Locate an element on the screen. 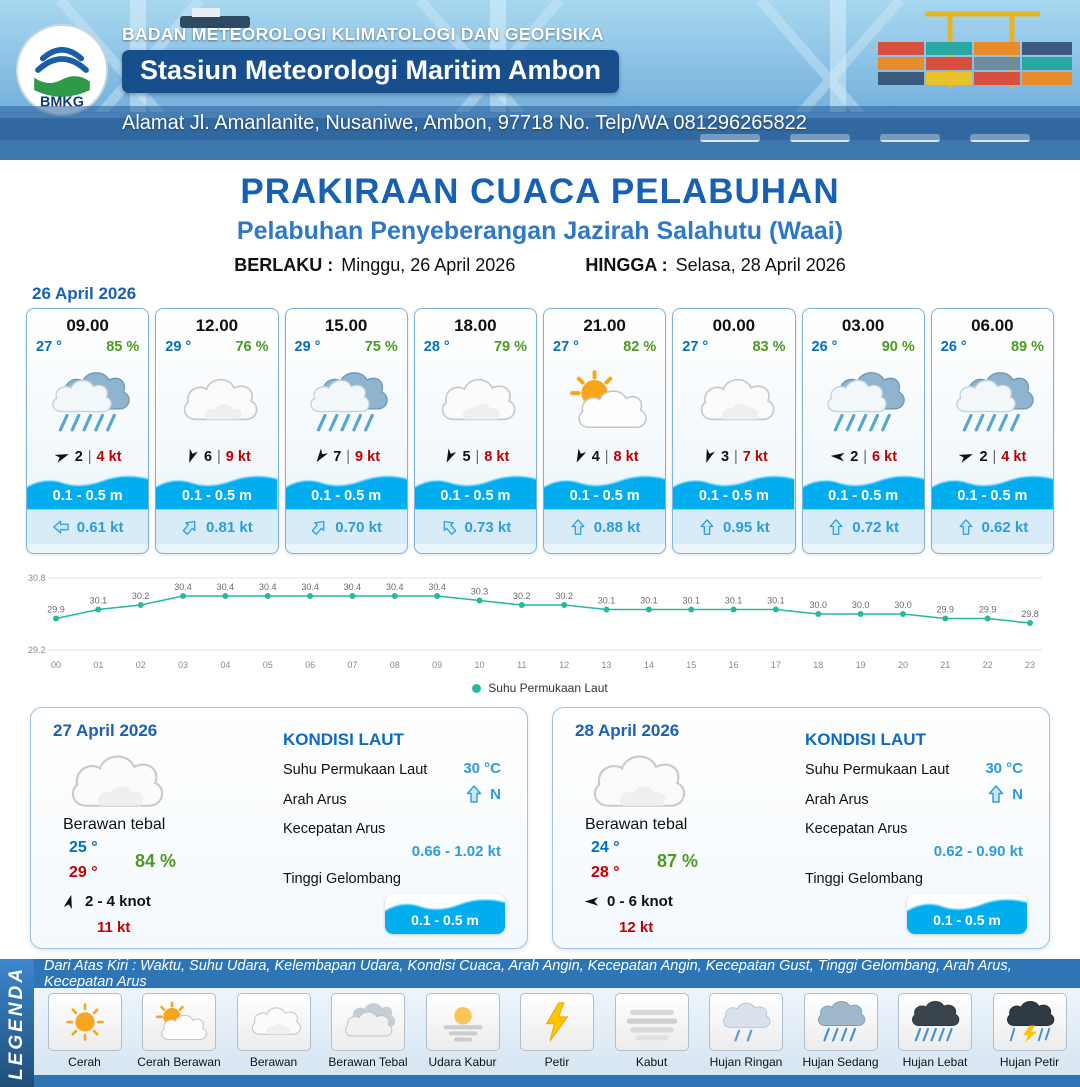  wind-speed: 4 is located at coordinates (595, 456).